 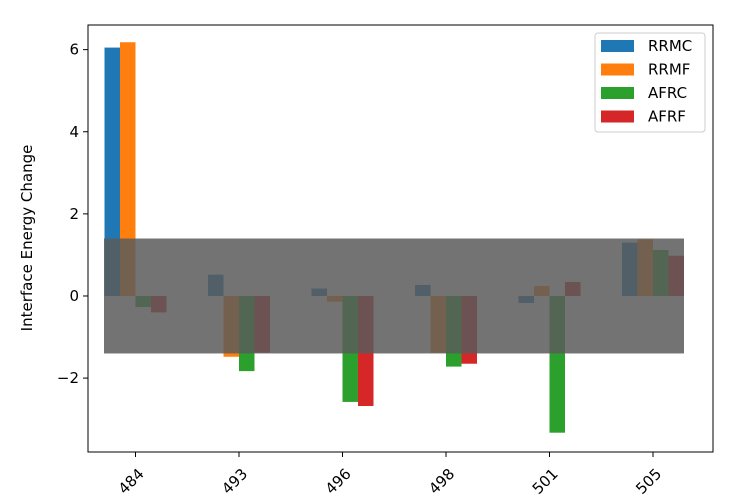 I want to click on y-axis-label: Interface Energy Change, so click(x=27, y=238).